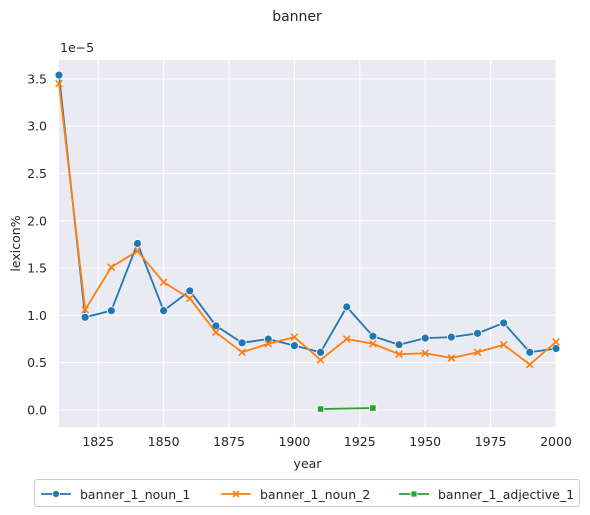 Image resolution: width=590 pixels, height=515 pixels. Describe the element at coordinates (556, 441) in the screenshot. I see `x-tick-label: 2000` at that location.